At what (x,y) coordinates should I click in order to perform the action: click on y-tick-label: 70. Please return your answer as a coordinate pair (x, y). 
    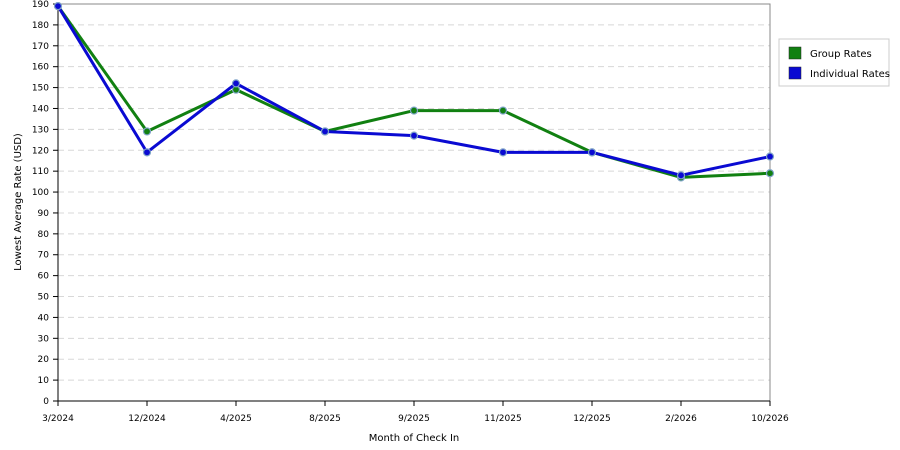
    Looking at the image, I should click on (44, 256).